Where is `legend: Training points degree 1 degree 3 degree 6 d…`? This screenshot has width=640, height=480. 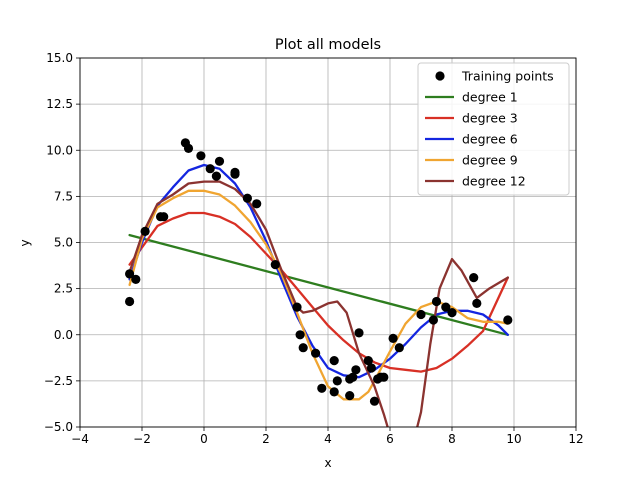 legend: Training points degree 1 degree 3 degree 6 d… is located at coordinates (493, 129).